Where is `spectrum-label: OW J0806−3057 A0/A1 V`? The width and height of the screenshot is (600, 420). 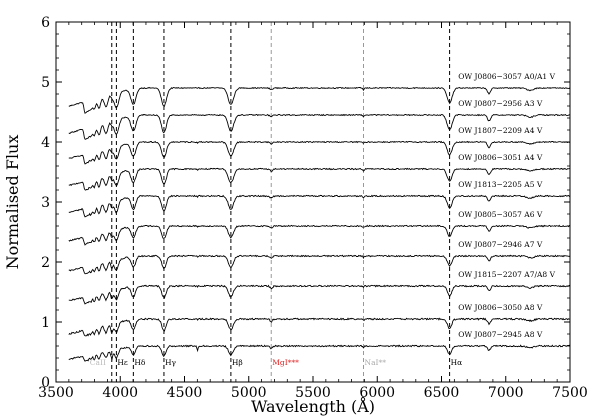
spectrum-label: OW J0806−3057 A0/A1 V is located at coordinates (506, 76).